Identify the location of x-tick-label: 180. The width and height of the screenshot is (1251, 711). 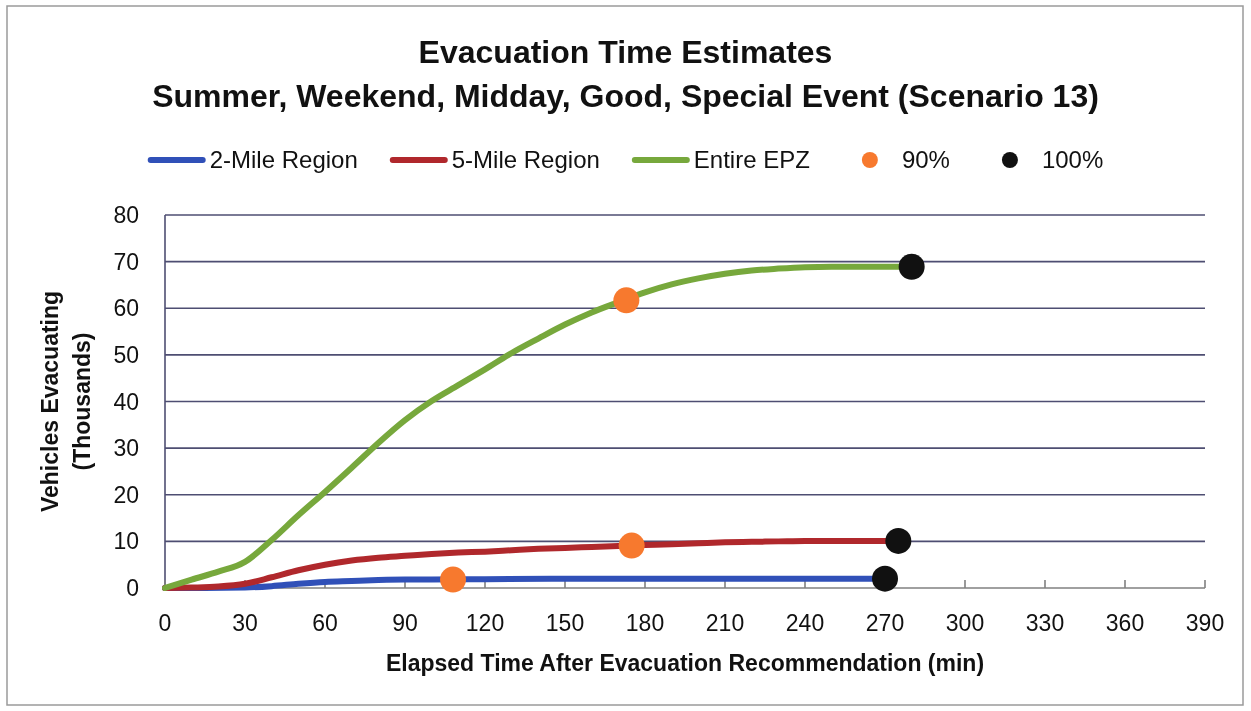
(645, 623).